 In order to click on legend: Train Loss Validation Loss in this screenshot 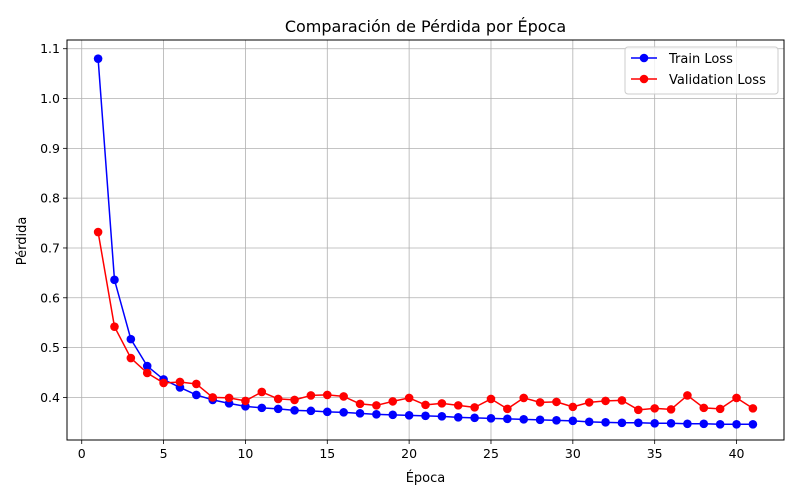, I will do `click(701, 70)`.